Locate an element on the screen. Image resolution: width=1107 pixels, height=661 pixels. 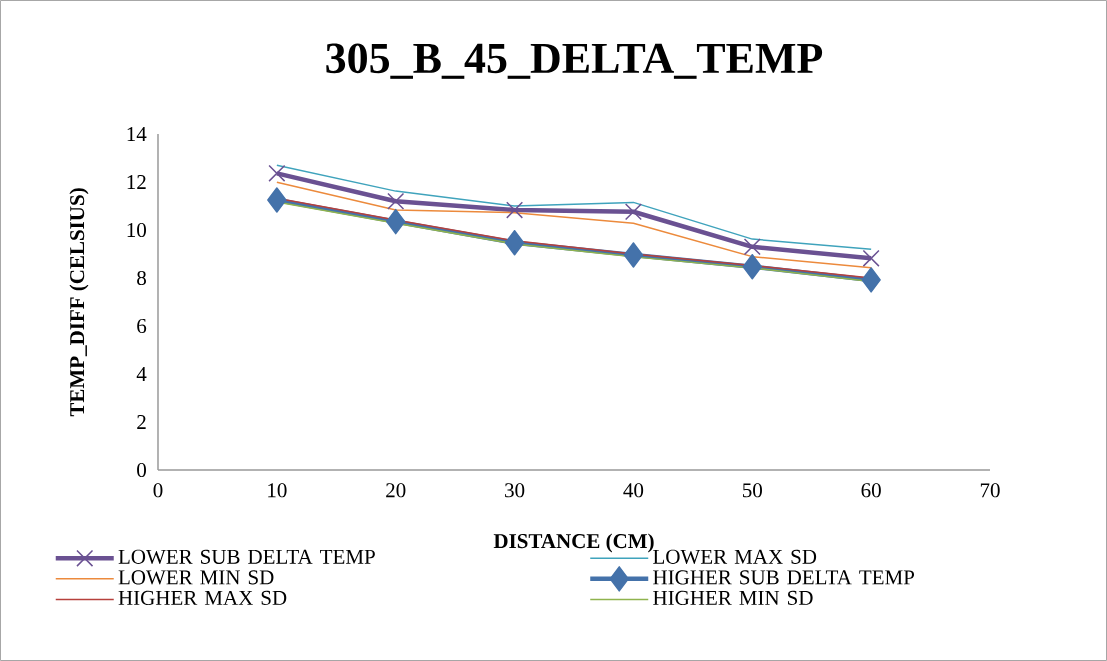
y-tick-label: 8 is located at coordinates (141, 278).